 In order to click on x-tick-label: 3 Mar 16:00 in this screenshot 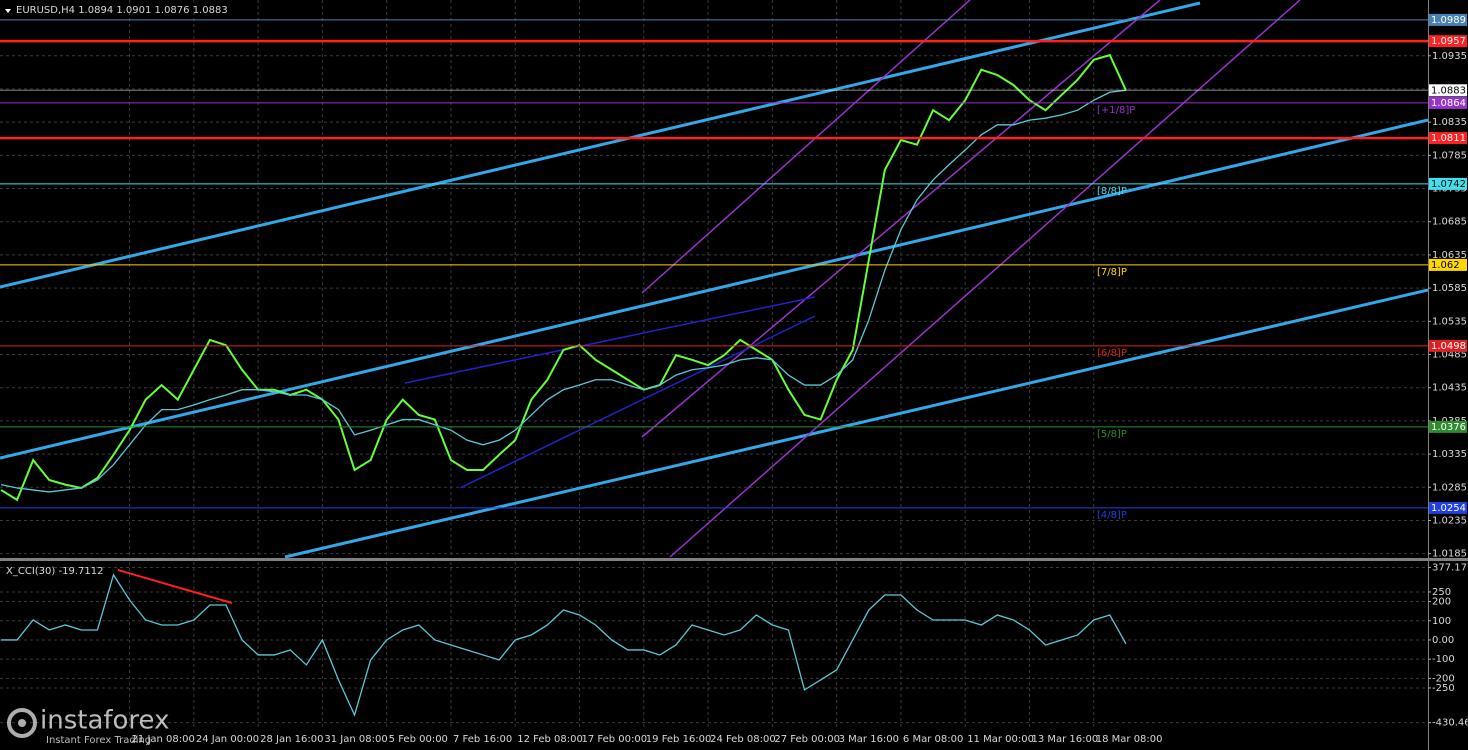, I will do `click(869, 739)`.